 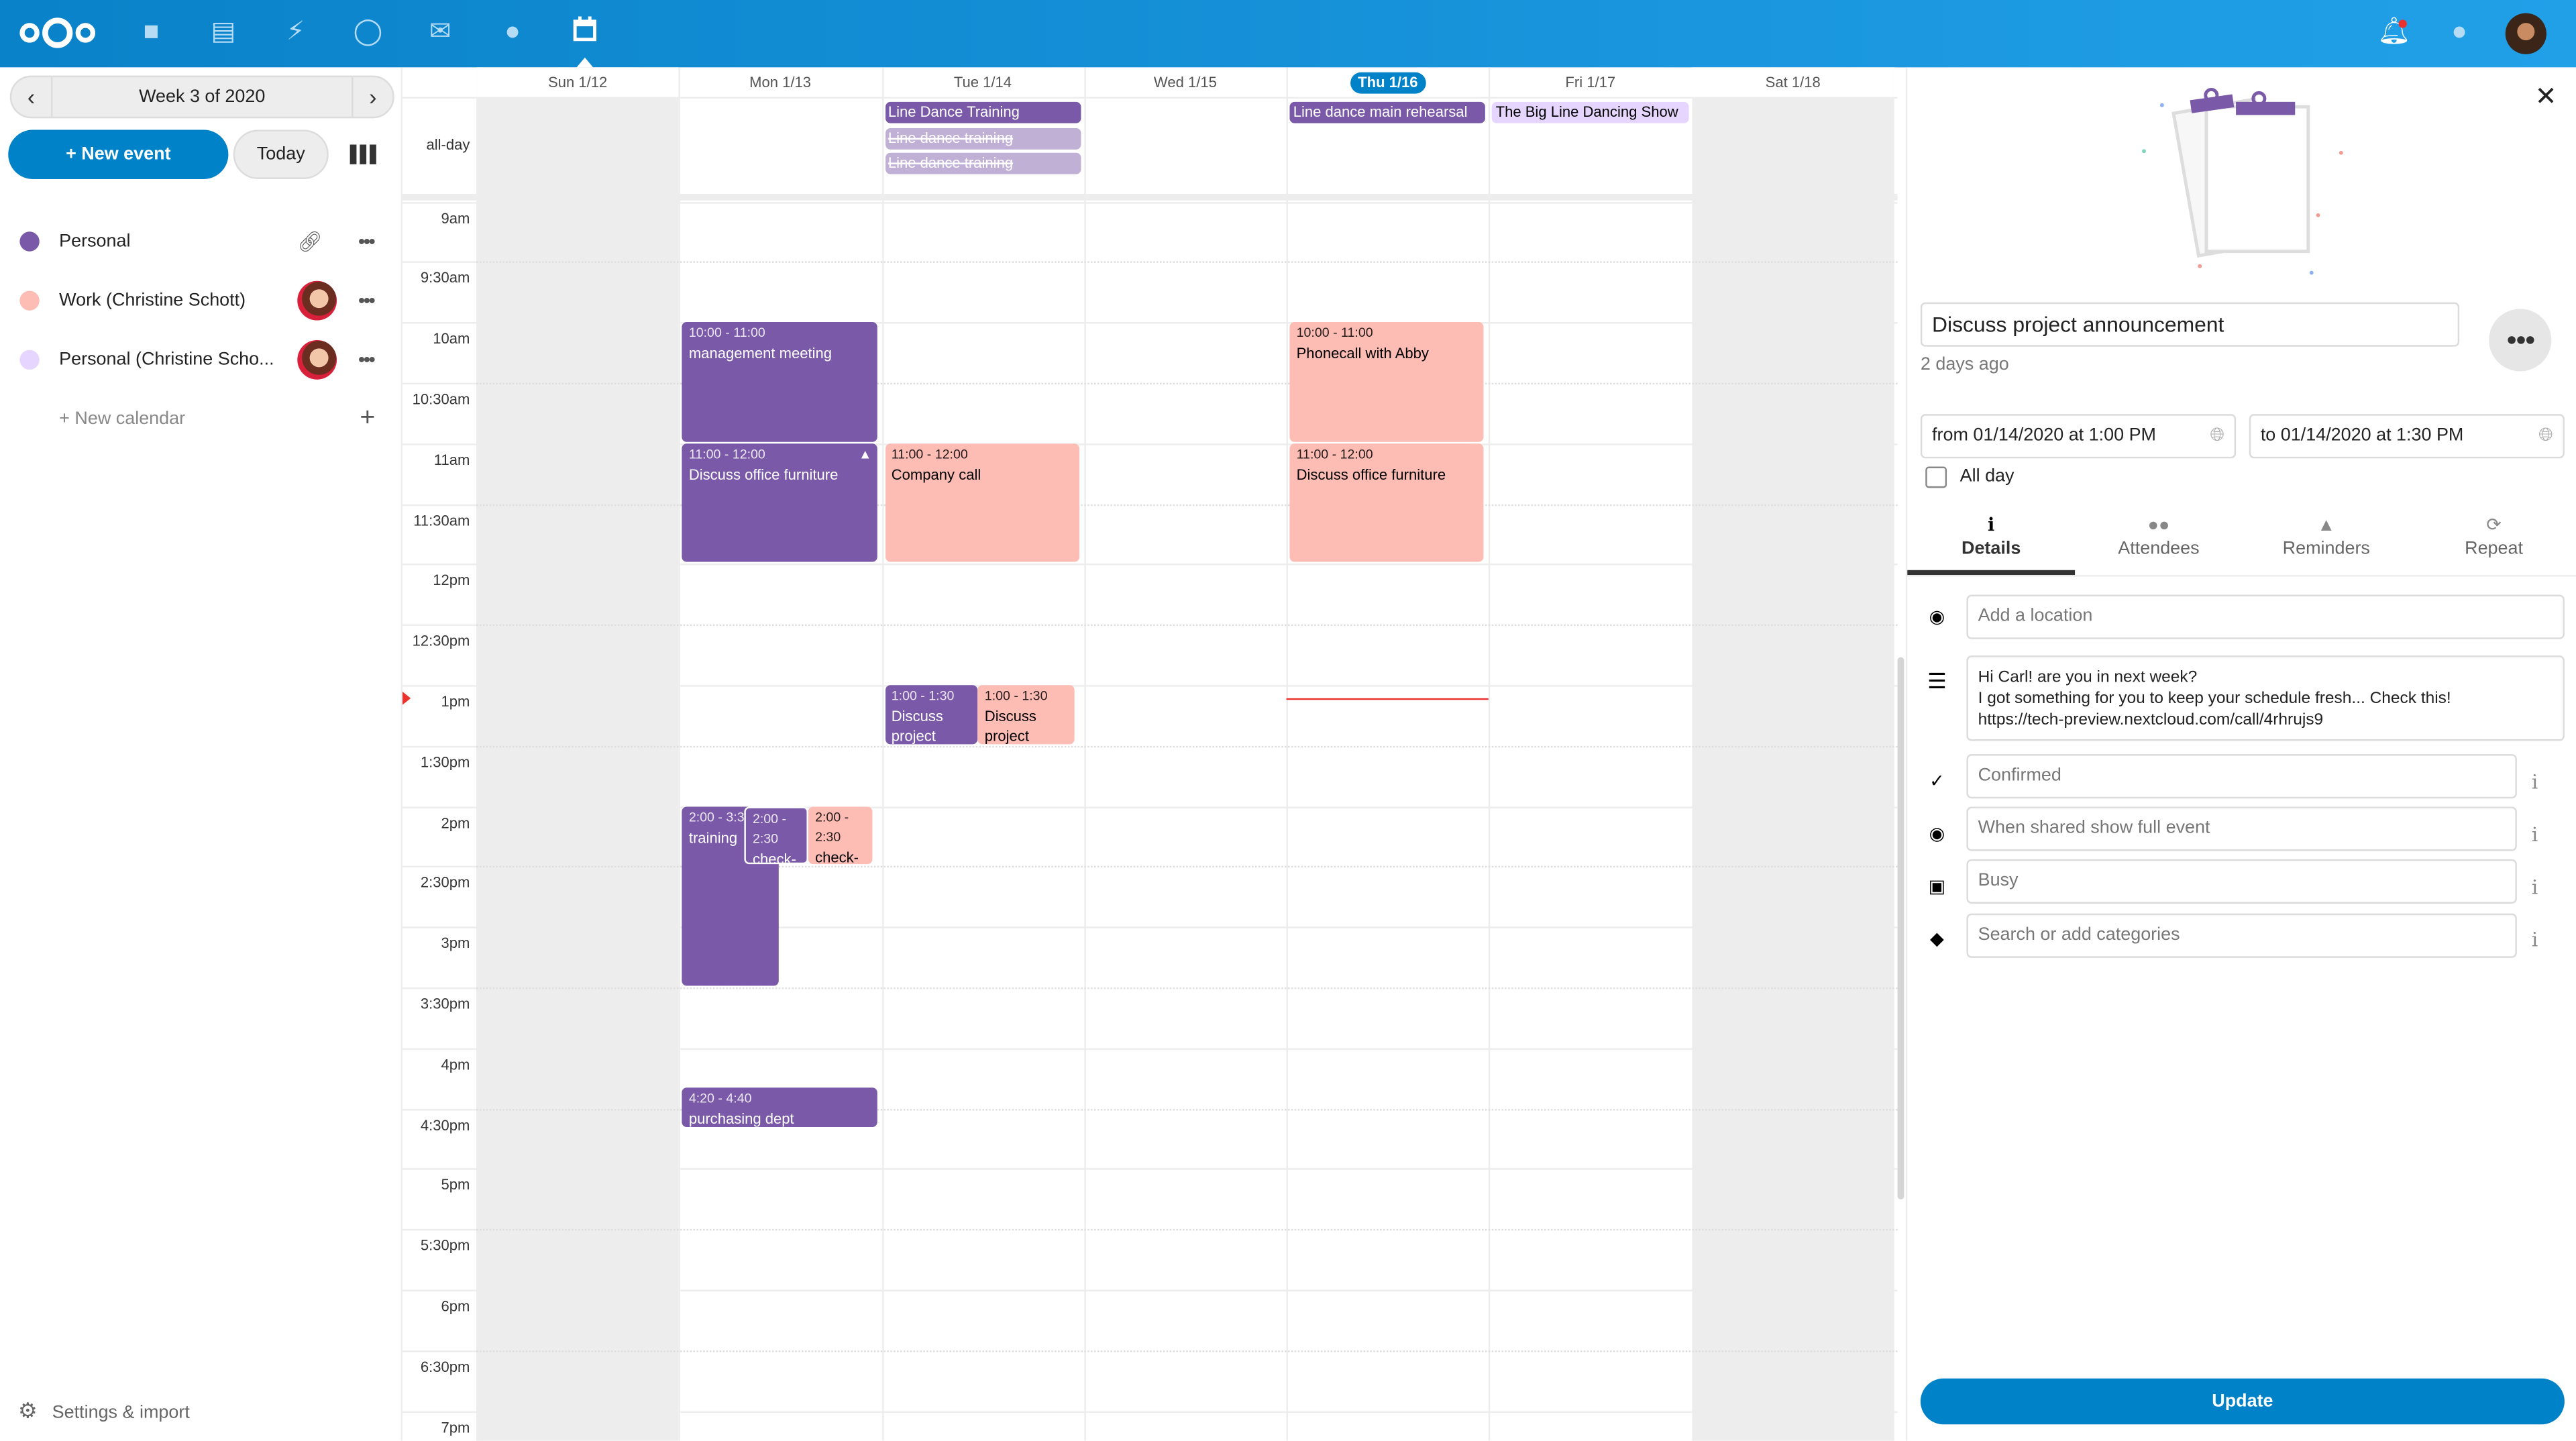 I want to click on calendar-event: 10:00 - 11:00 Phonecall with Abby, so click(x=1387, y=382).